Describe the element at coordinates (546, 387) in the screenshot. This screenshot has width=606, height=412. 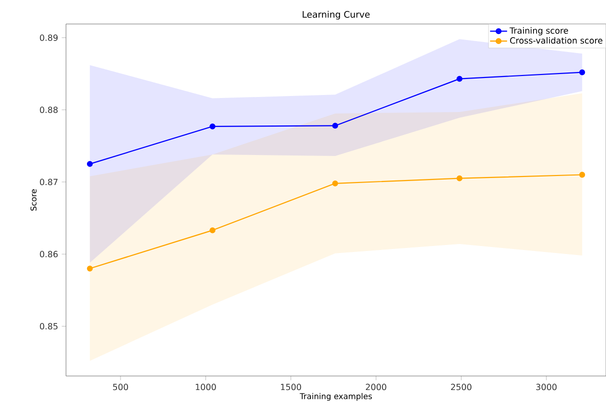
I see `x-tick-label: 3000` at that location.